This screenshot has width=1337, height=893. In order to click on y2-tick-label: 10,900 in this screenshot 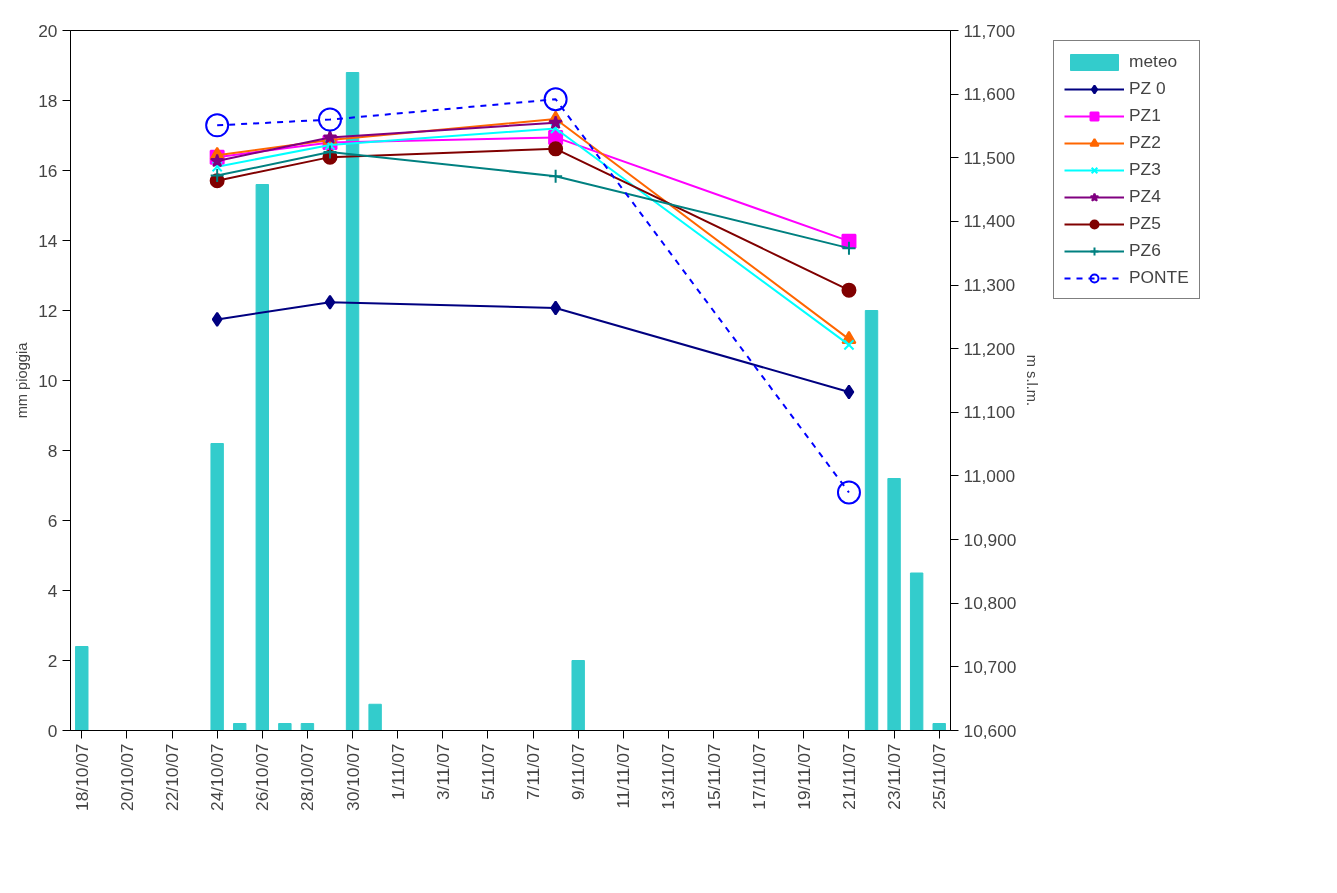, I will do `click(990, 539)`.